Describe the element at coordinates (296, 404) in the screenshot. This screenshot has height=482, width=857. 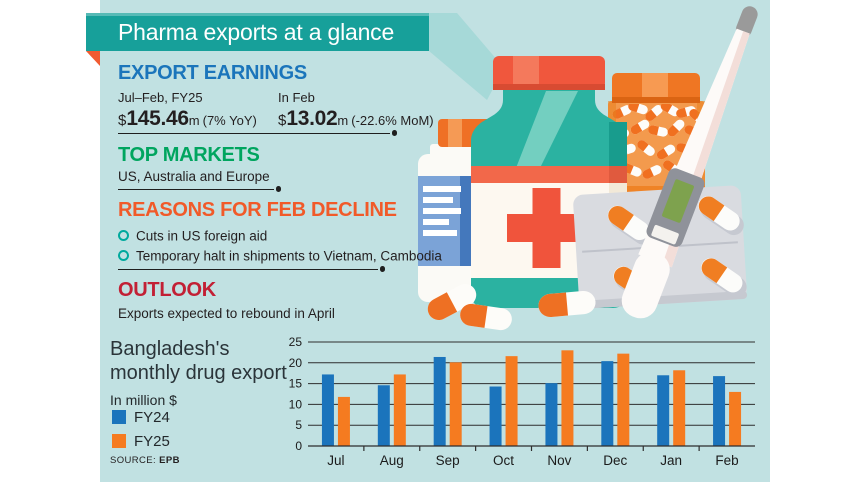
I see `y-tick-label: 10` at that location.